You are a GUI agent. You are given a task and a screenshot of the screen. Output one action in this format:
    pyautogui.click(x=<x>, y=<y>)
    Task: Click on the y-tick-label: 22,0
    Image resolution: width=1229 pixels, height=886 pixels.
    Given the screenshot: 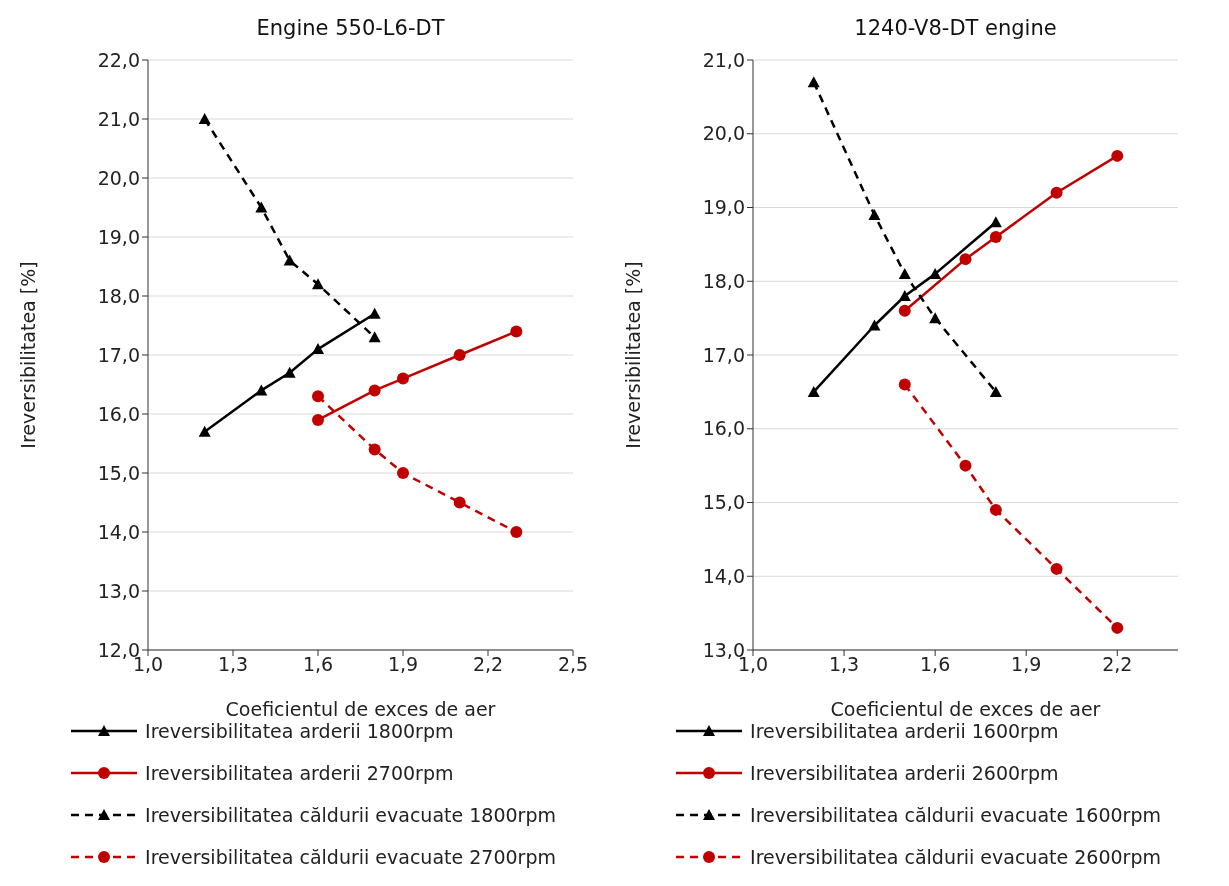 What is the action you would take?
    pyautogui.click(x=118, y=59)
    